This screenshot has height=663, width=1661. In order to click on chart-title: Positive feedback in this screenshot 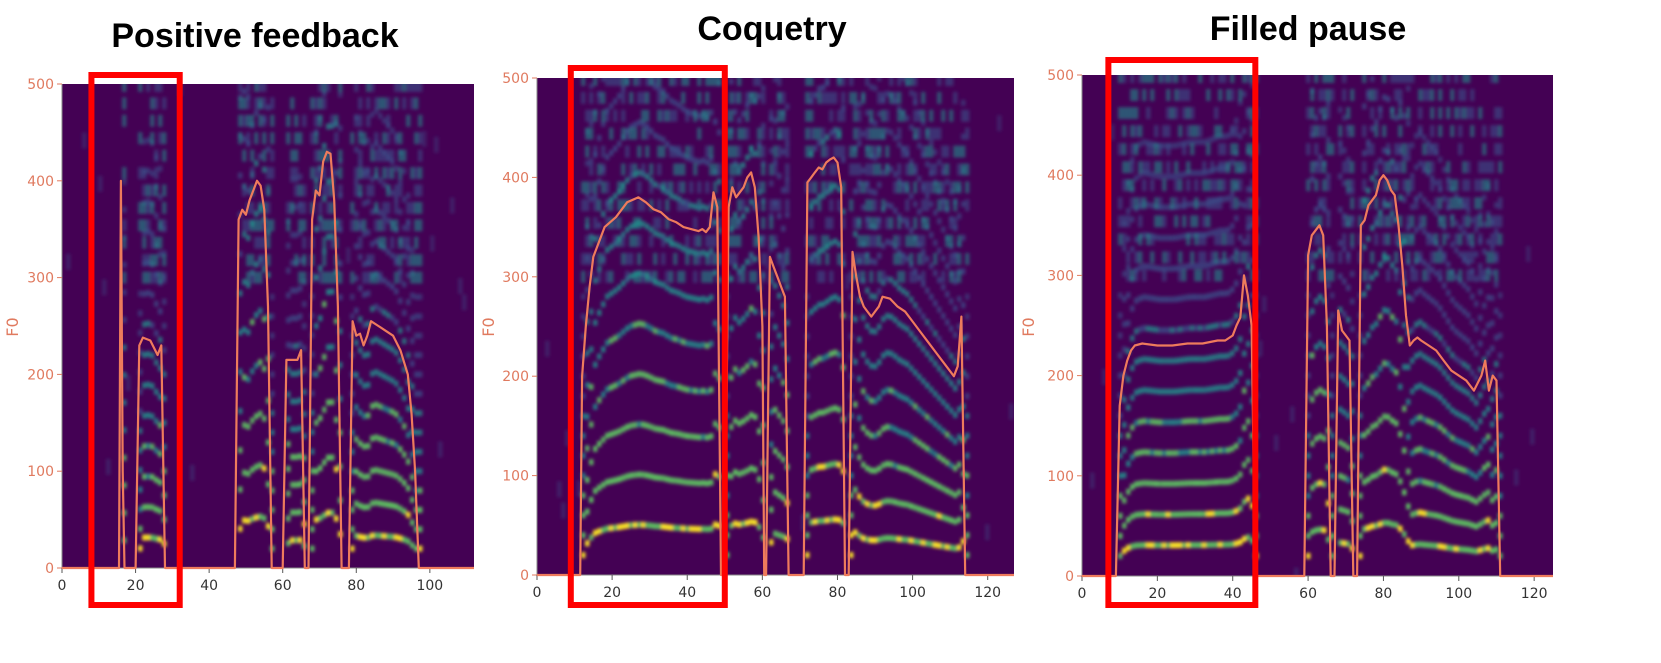, I will do `click(254, 36)`.